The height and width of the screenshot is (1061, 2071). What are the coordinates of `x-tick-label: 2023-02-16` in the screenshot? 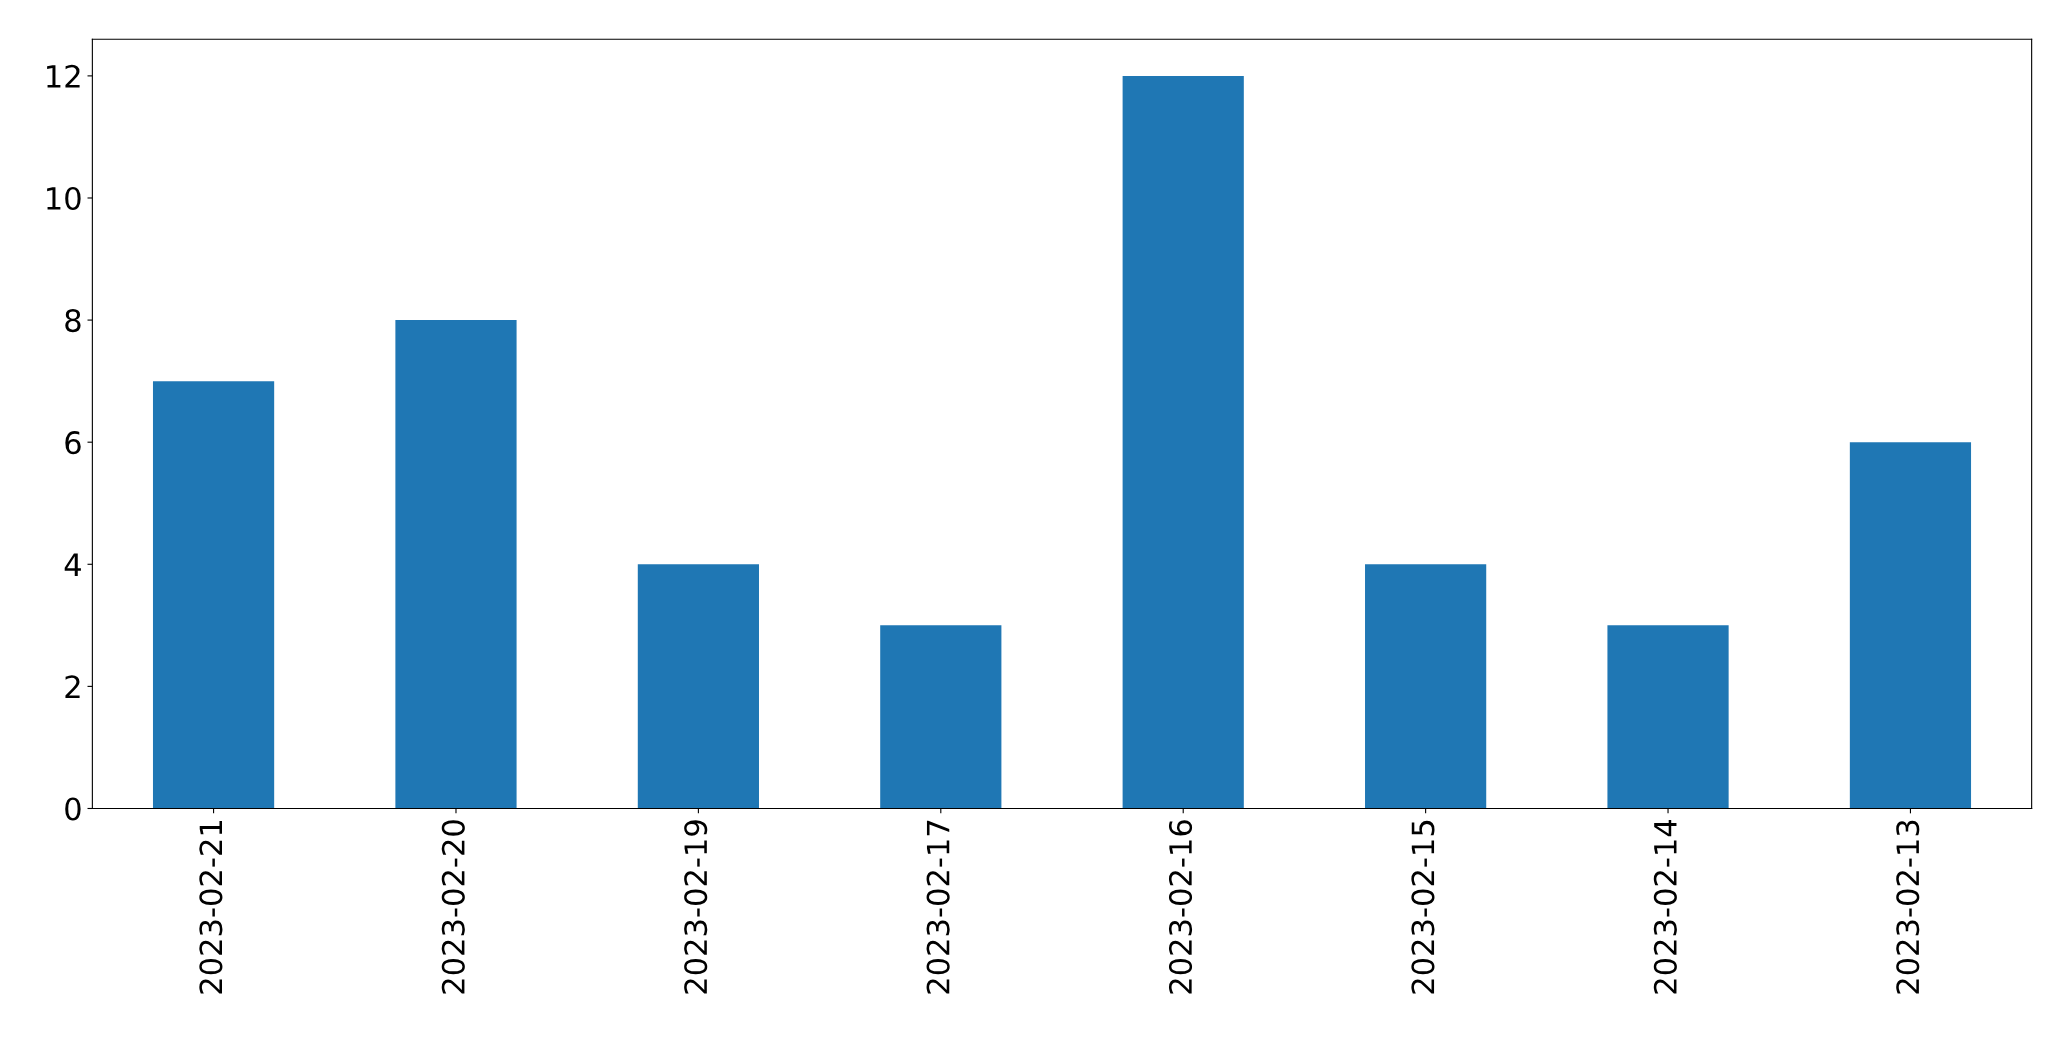 It's located at (1180, 907).